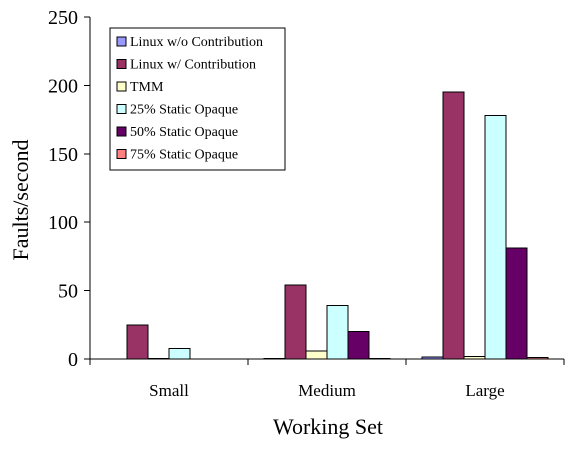  Describe the element at coordinates (63, 86) in the screenshot. I see `y-tick-label: 200` at that location.